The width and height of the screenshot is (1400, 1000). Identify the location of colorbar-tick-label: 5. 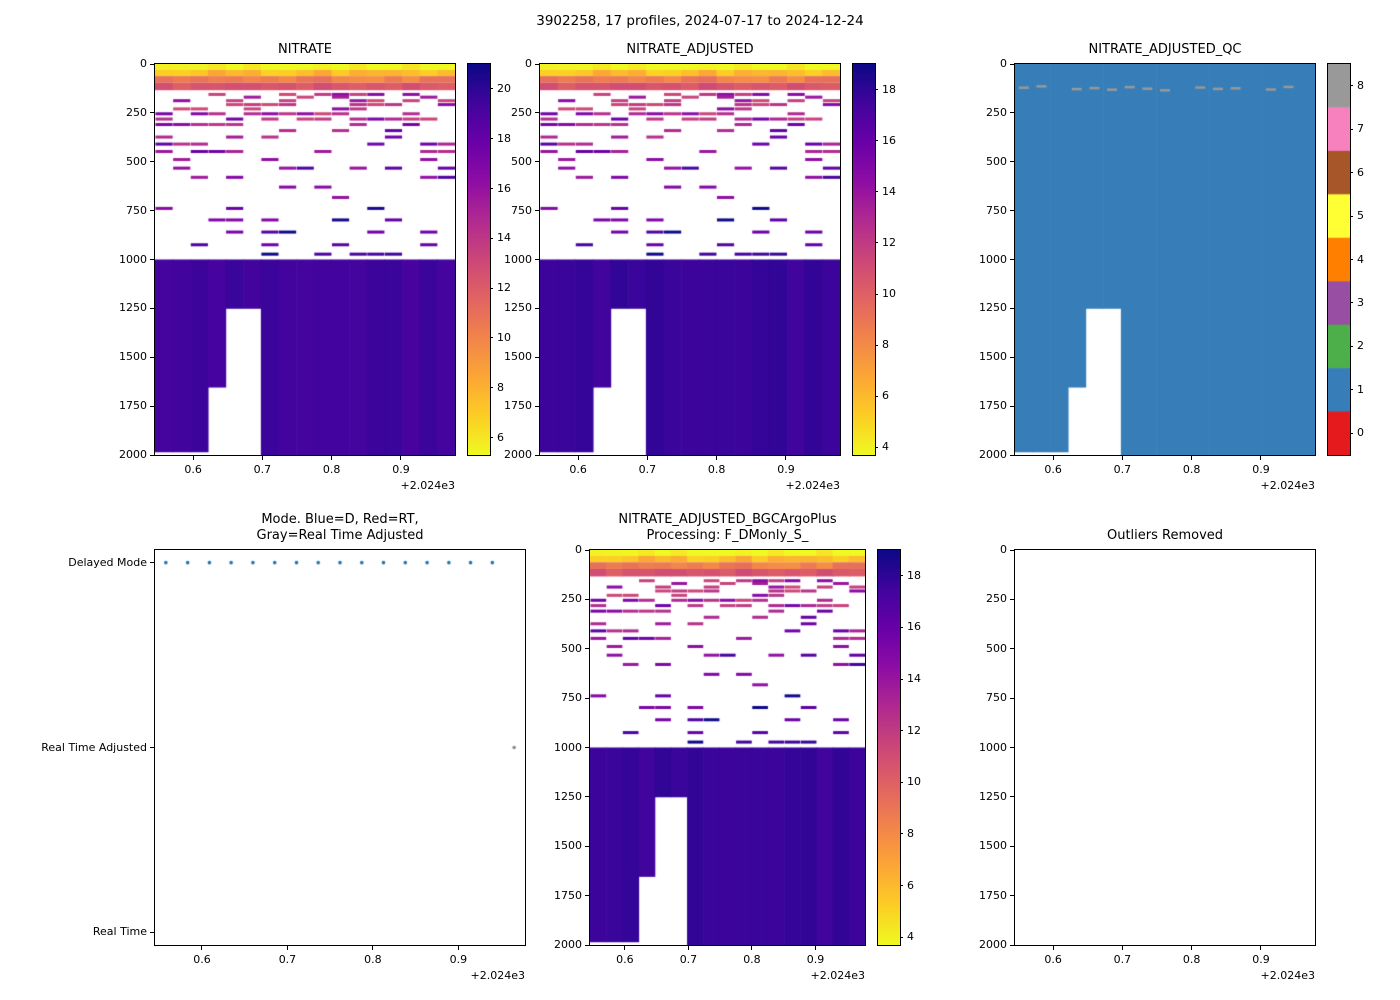
(1360, 216).